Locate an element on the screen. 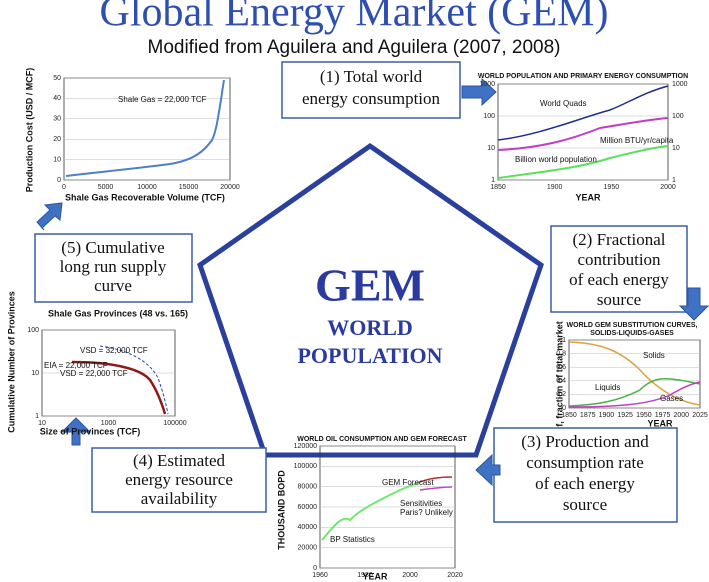 The height and width of the screenshot is (582, 709). step-text: energy resource is located at coordinates (179, 479).